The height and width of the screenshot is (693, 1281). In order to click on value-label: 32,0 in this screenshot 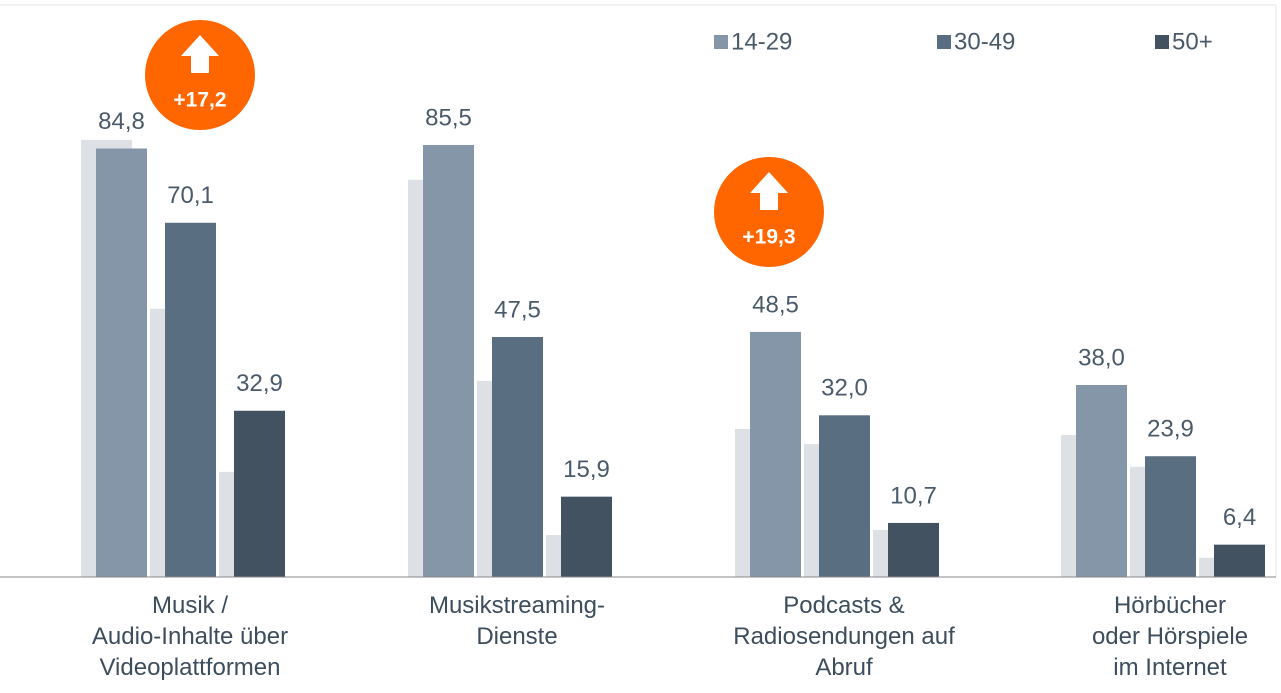, I will do `click(844, 388)`.